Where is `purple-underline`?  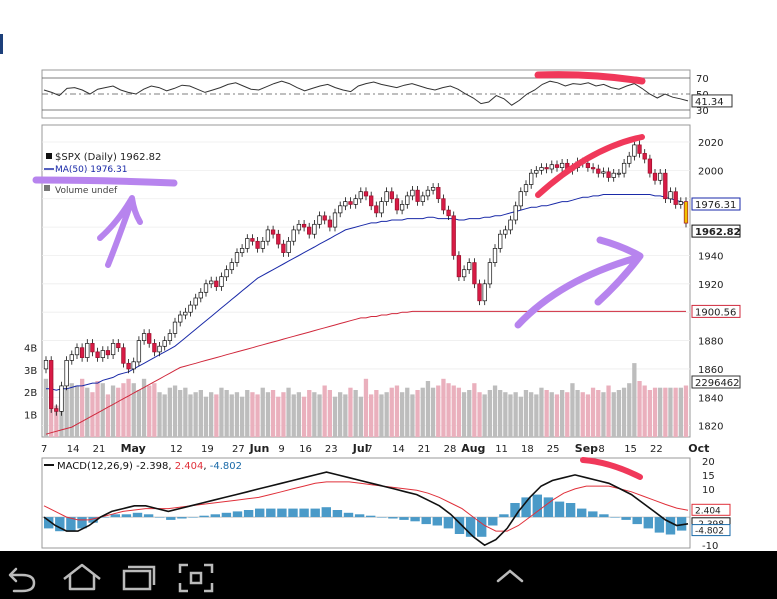
purple-underline is located at coordinates (105, 181).